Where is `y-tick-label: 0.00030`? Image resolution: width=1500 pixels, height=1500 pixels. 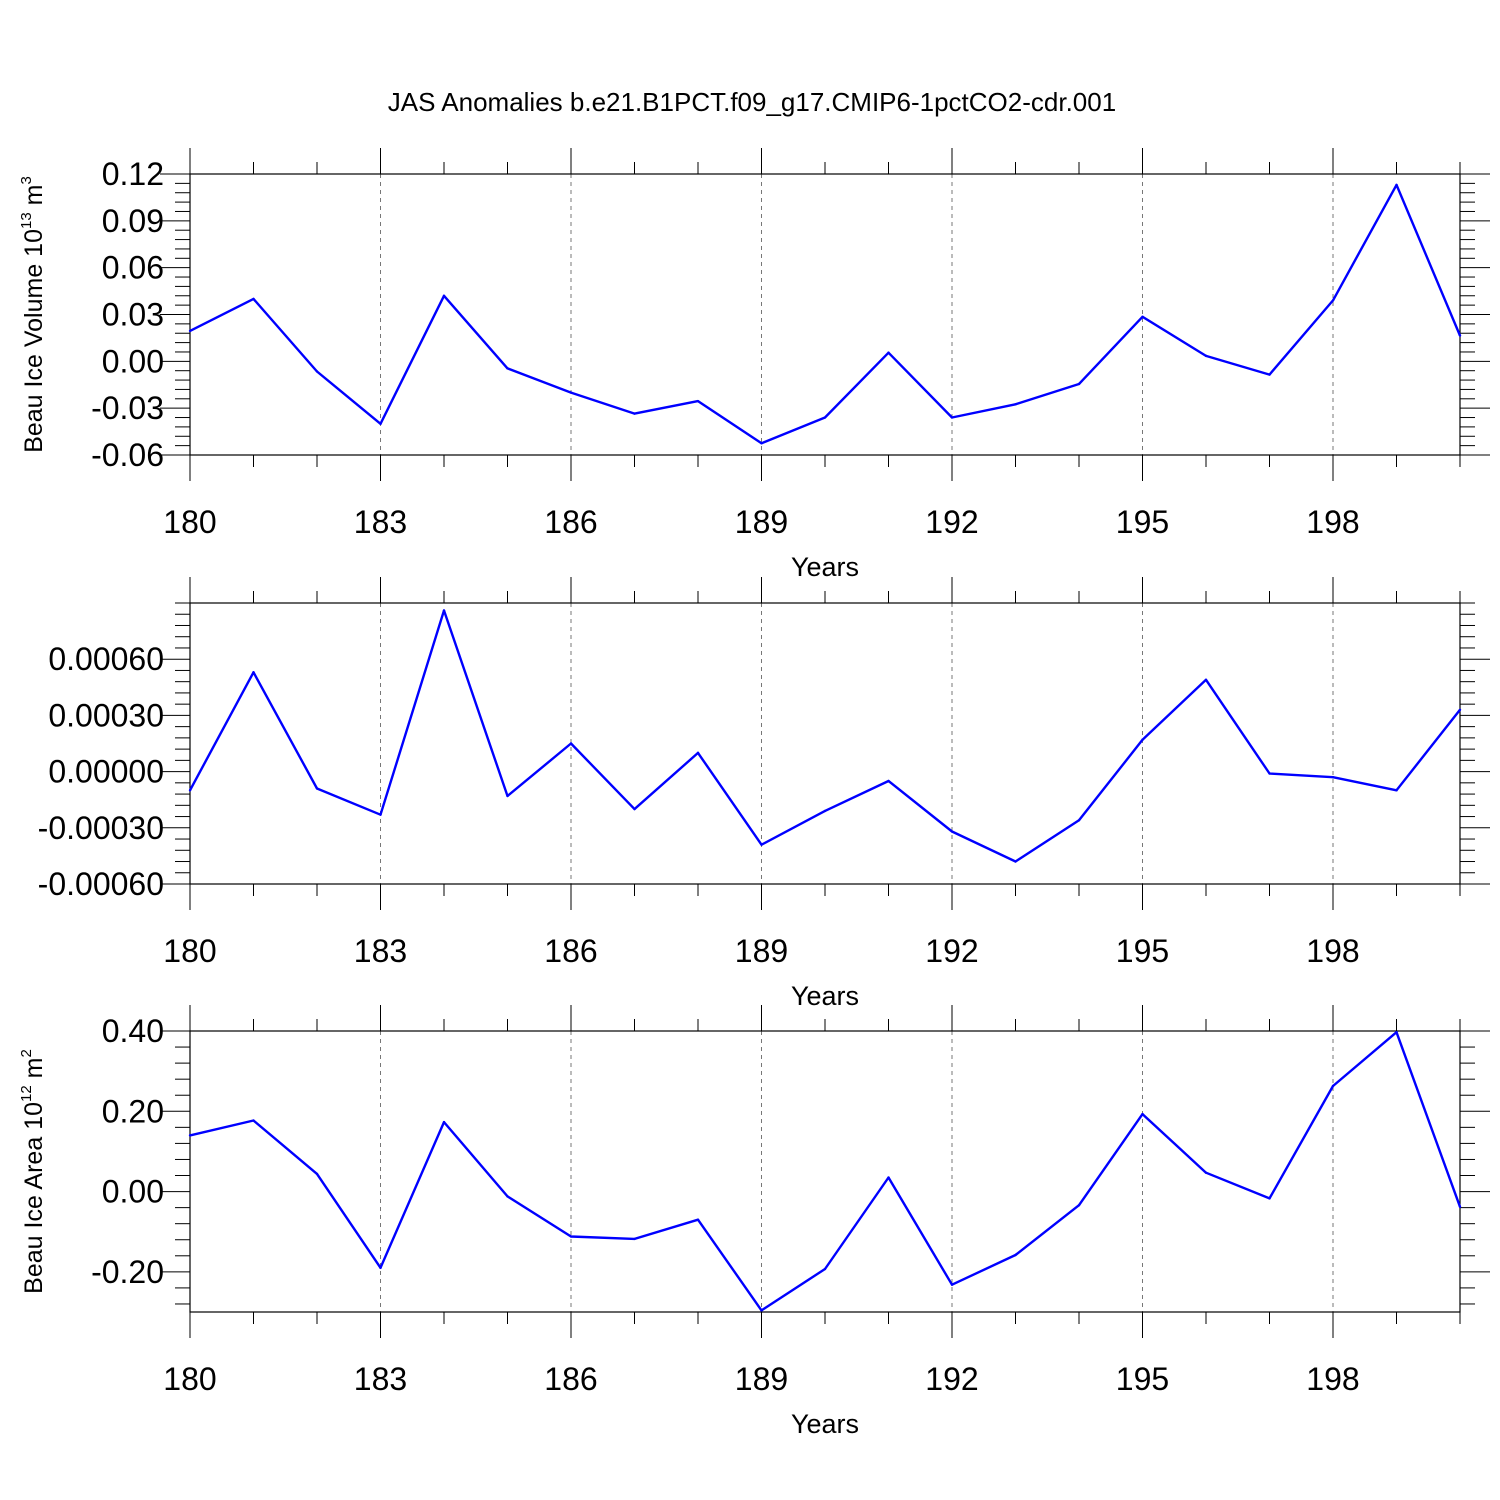
y-tick-label: 0.00030 is located at coordinates (106, 715).